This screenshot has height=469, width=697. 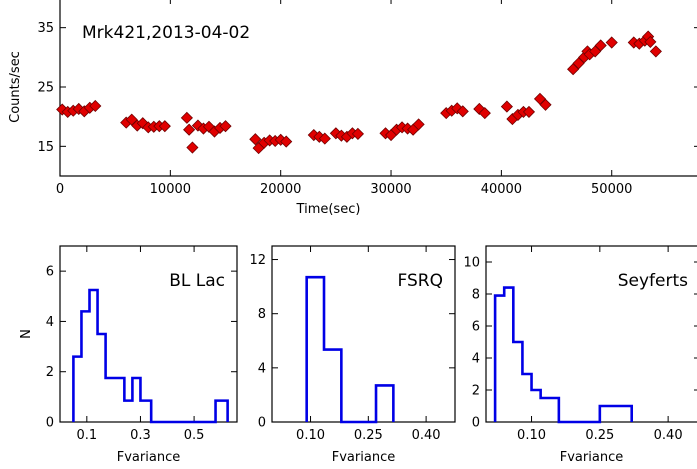 I want to click on y-tick-label: 35, so click(x=45, y=28).